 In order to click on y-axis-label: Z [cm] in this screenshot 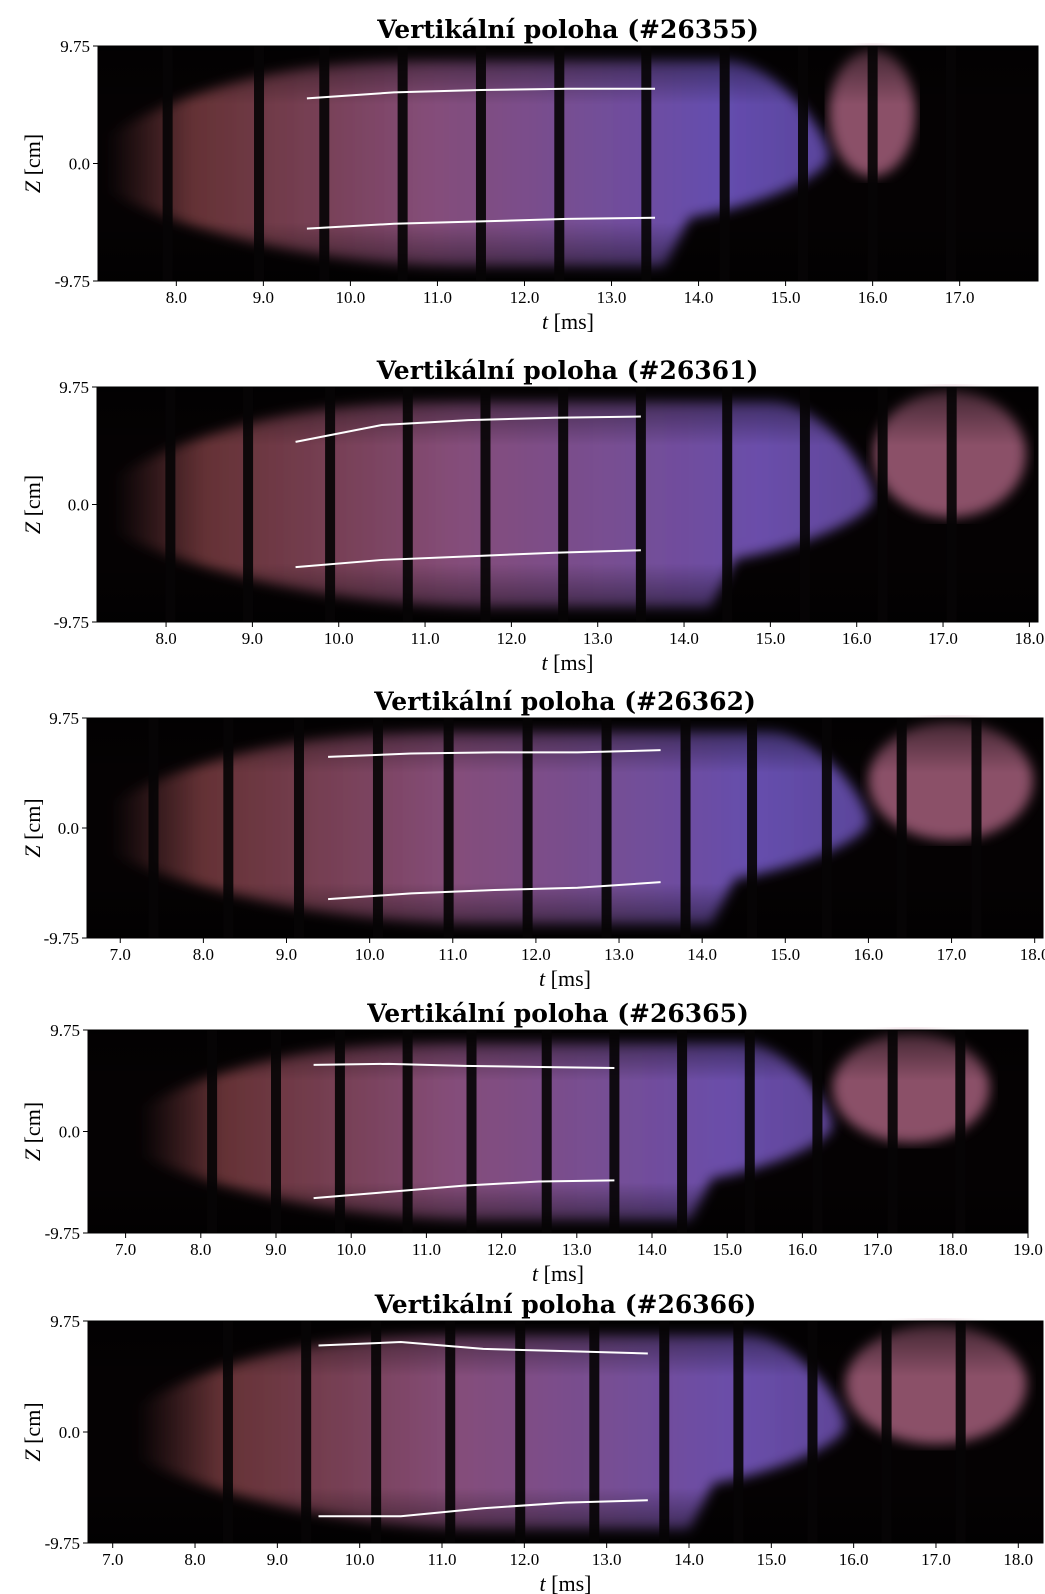, I will do `click(32, 1431)`.